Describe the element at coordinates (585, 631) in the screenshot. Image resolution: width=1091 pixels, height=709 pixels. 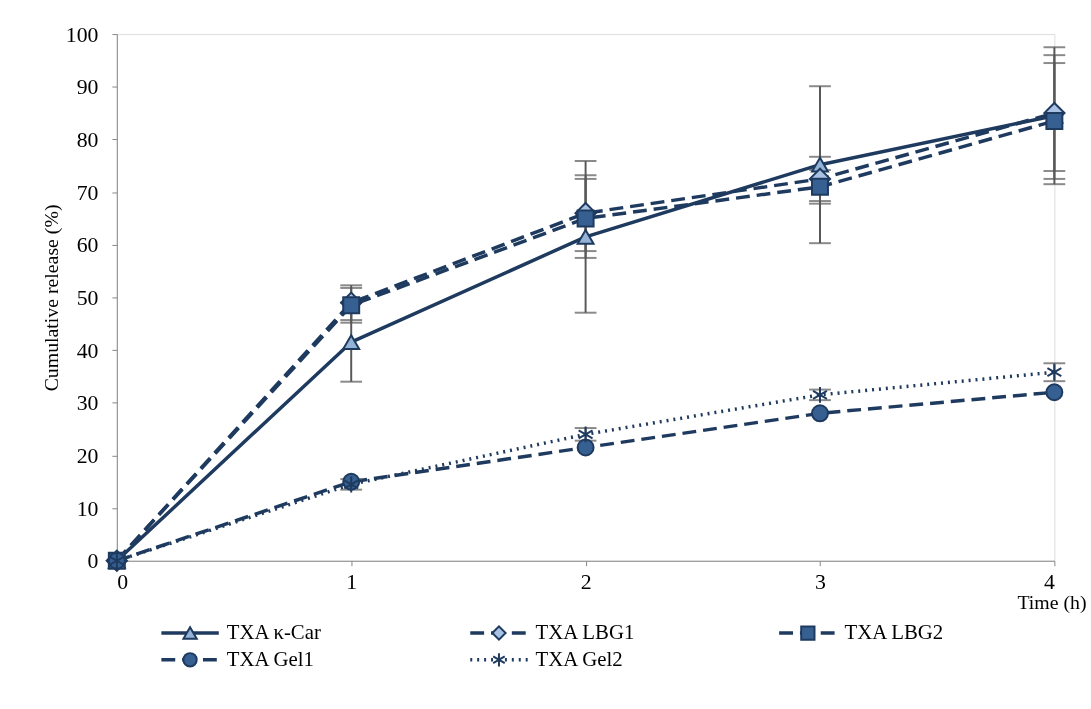
I see `legend-label: TXA LBG1` at that location.